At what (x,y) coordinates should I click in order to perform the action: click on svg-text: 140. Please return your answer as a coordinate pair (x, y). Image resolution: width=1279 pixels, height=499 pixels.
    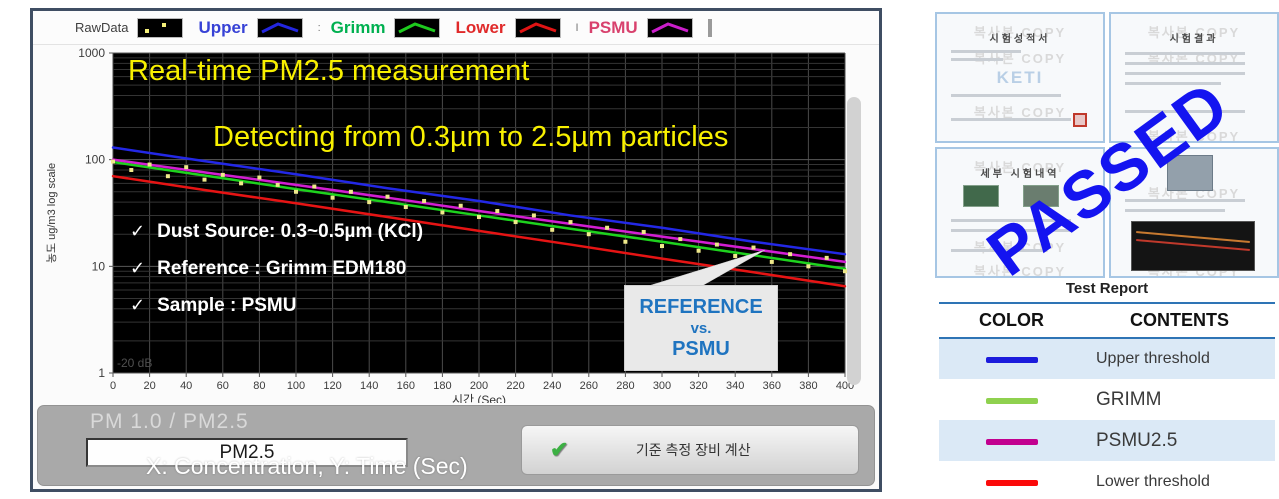
    Looking at the image, I should click on (369, 386).